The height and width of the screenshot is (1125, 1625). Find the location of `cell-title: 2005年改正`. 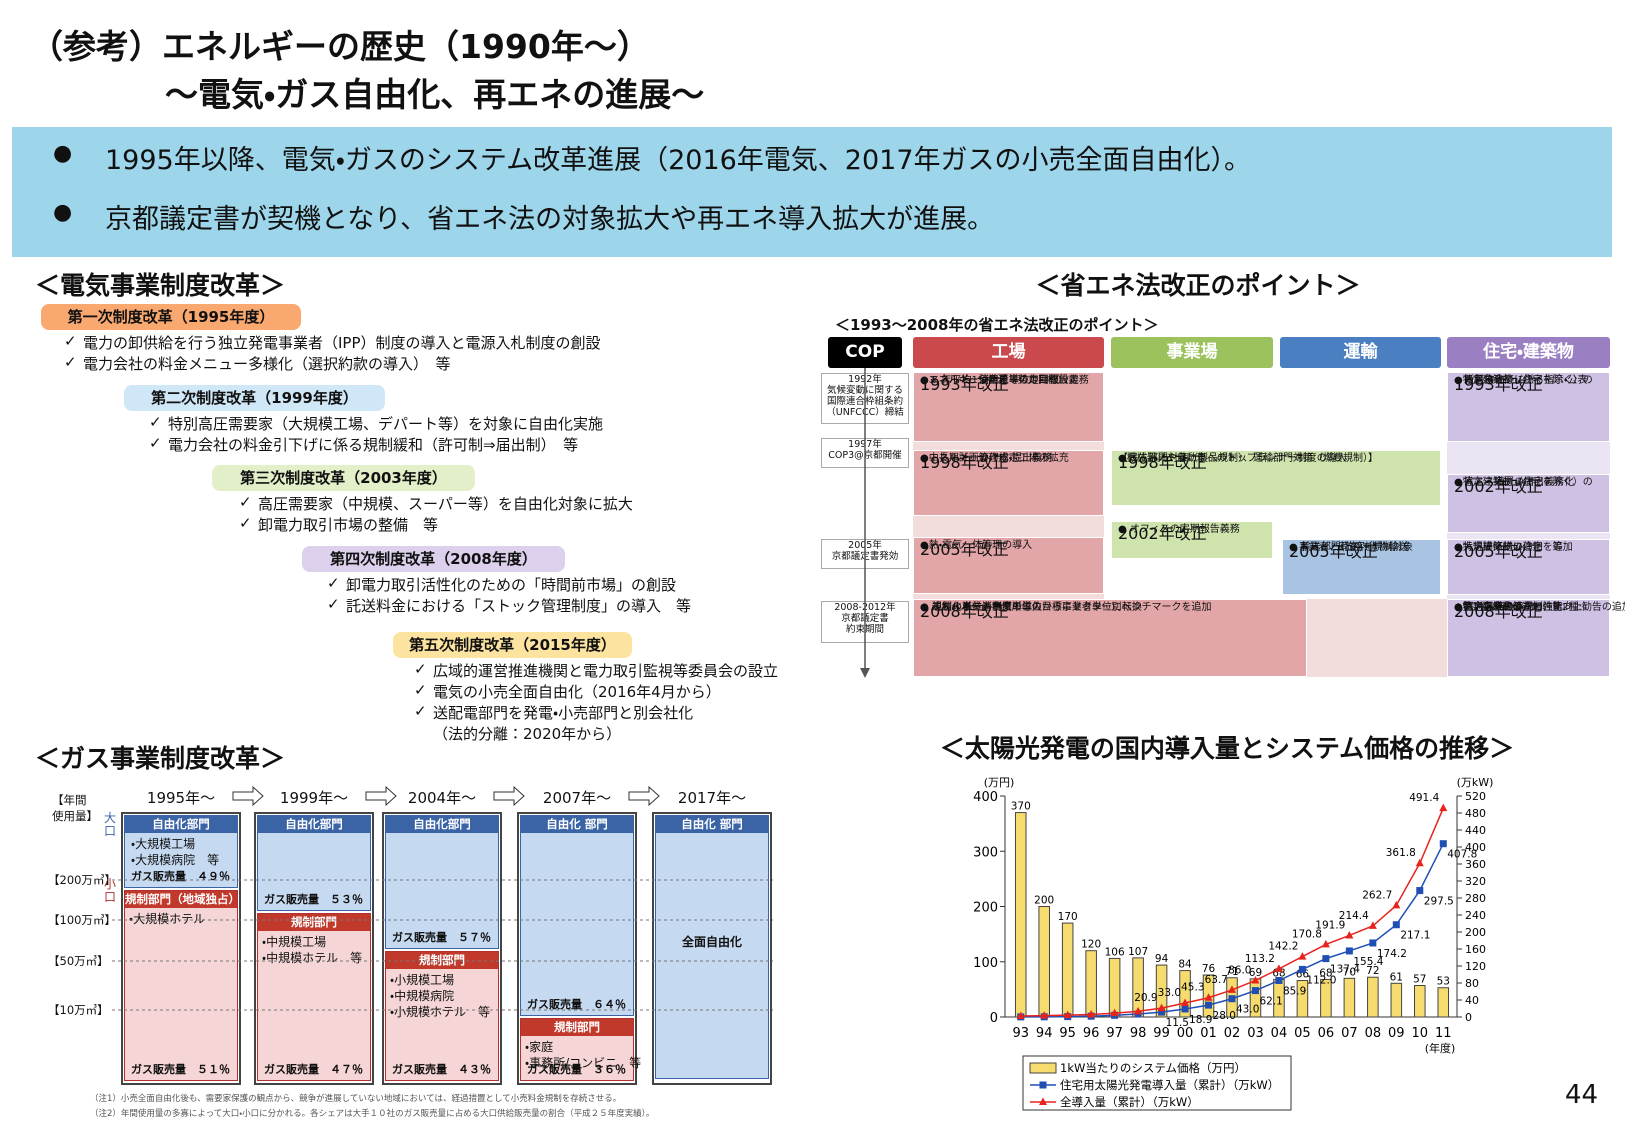

cell-title: 2005年改正 is located at coordinates (1333, 551).